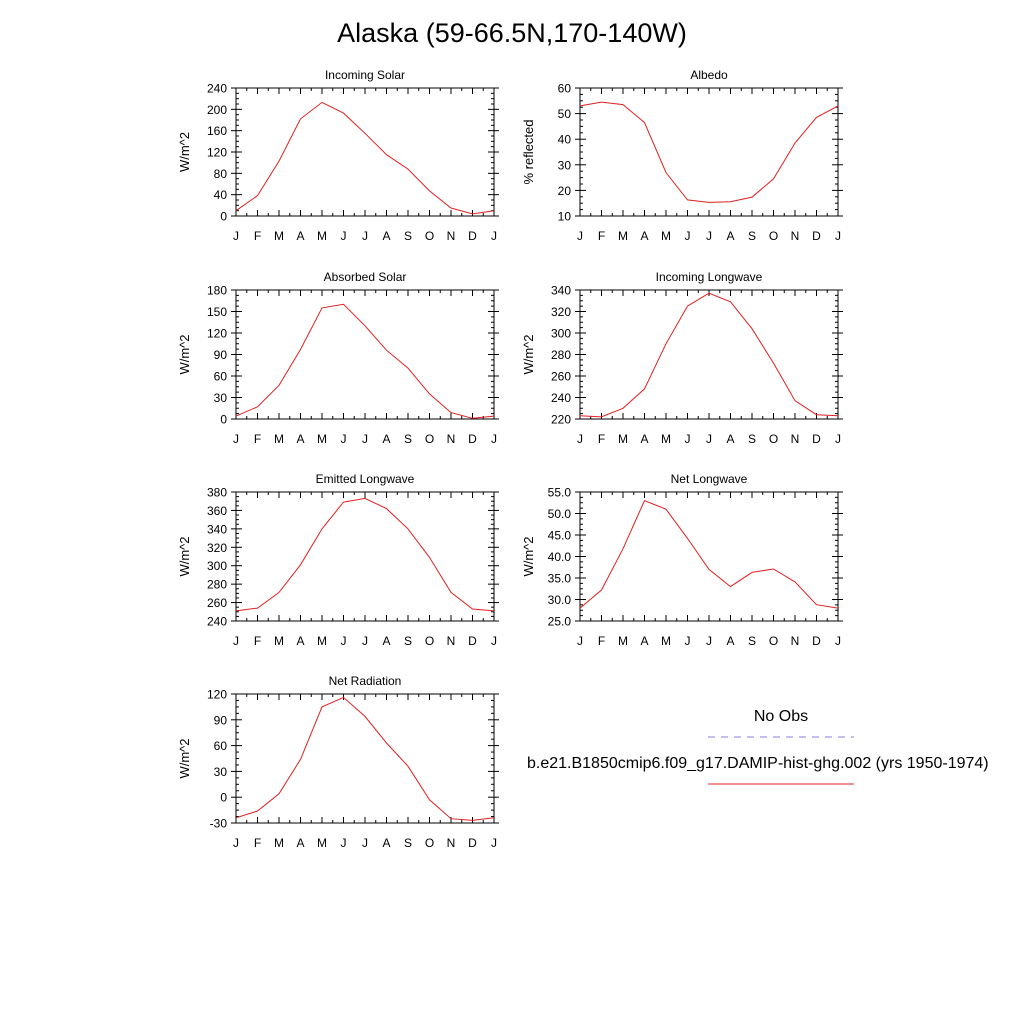 This screenshot has width=1024, height=1024. What do you see at coordinates (565, 114) in the screenshot?
I see `y-tick-label: 50` at bounding box center [565, 114].